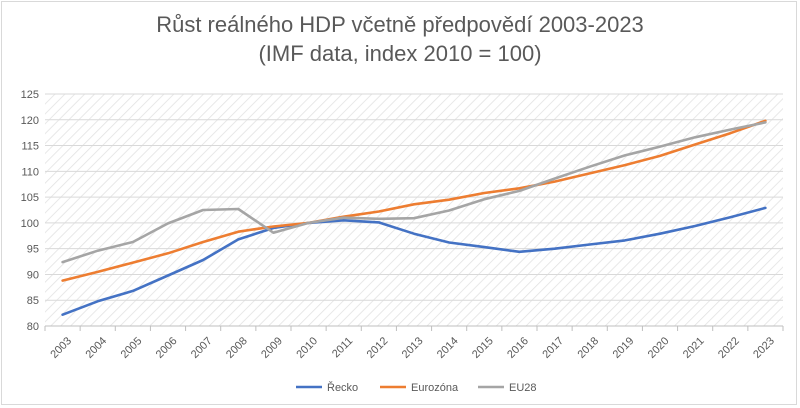  Describe the element at coordinates (518, 348) in the screenshot. I see `x-tick-label: 2016` at that location.